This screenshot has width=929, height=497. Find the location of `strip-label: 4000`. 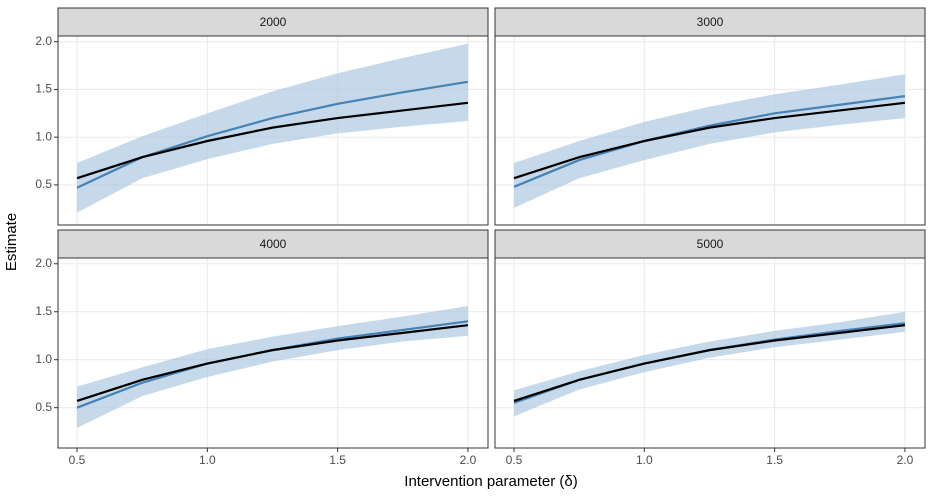

strip-label: 4000 is located at coordinates (273, 244).